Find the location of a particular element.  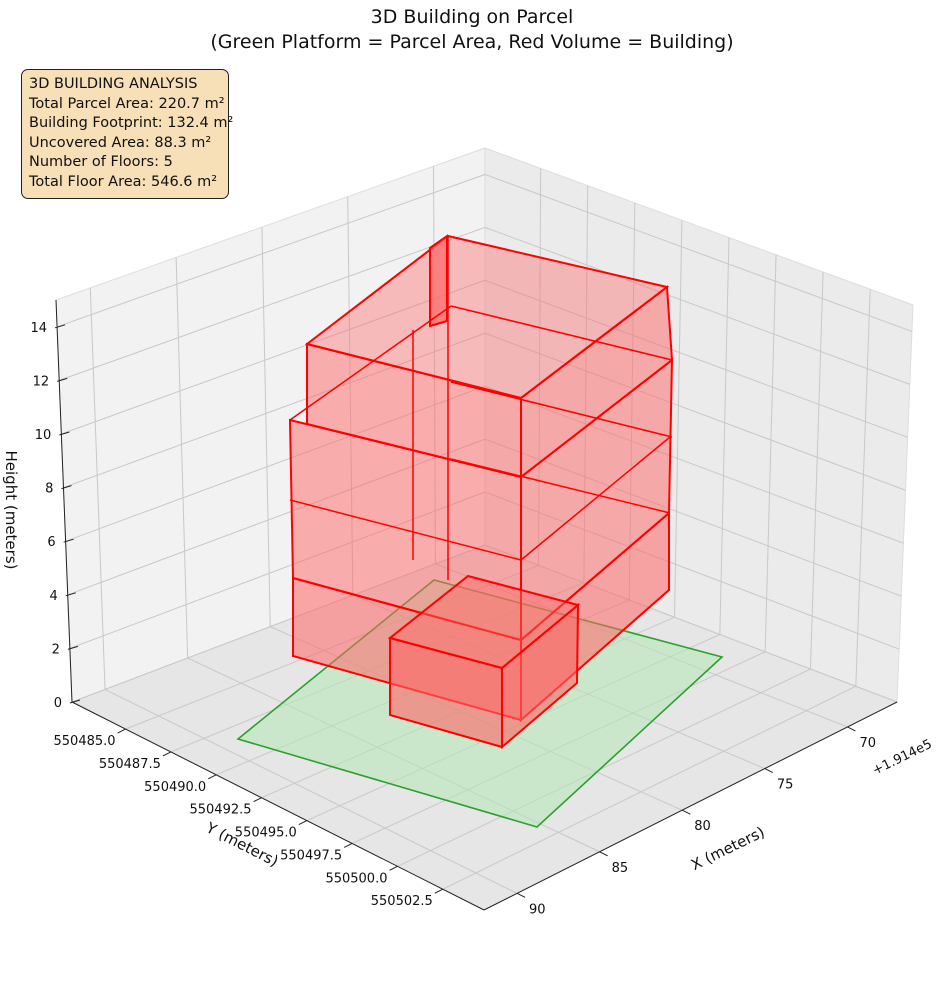

z-tick-label: 14 is located at coordinates (39, 328).